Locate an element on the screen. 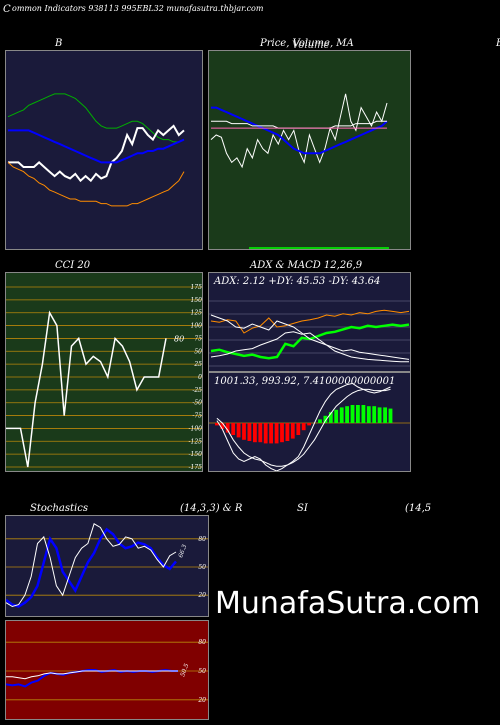 Image resolution: width=500 pixels, height=725 pixels. cci-tick-label: -50 is located at coordinates (197, 403).